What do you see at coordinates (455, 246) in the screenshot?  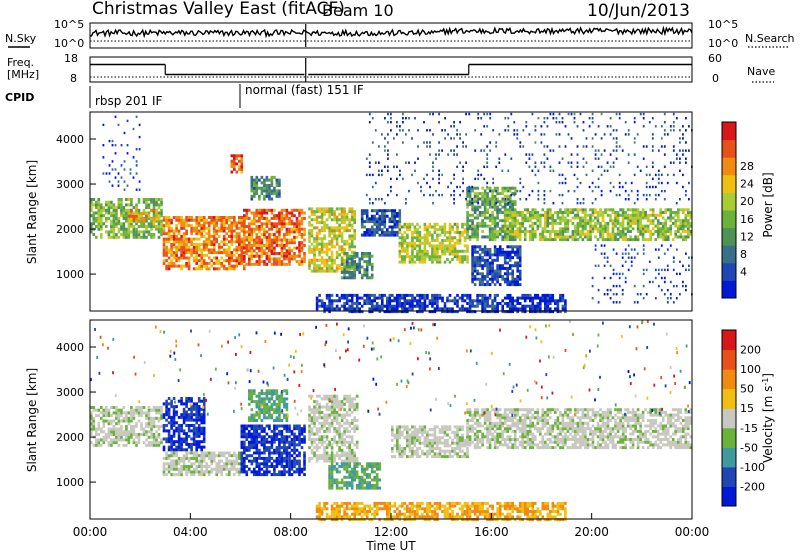 I see `echo-cell-2006` at bounding box center [455, 246].